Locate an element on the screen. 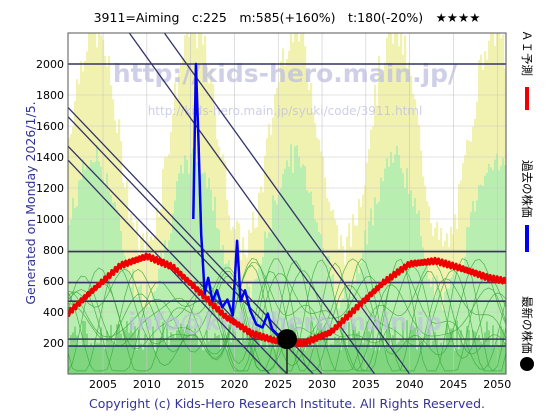  x-tick-label: 2030 is located at coordinates (322, 384).